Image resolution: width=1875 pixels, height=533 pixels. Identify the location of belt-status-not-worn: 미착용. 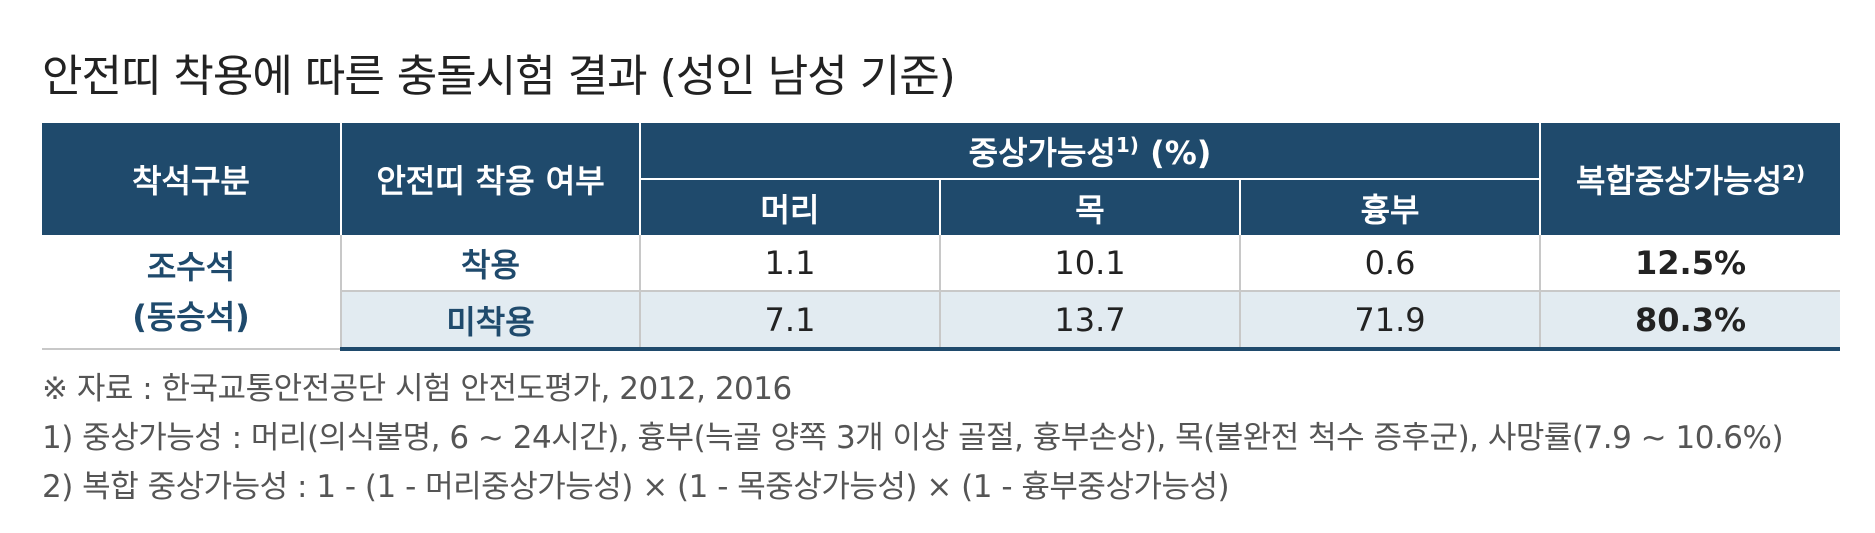
(490, 321).